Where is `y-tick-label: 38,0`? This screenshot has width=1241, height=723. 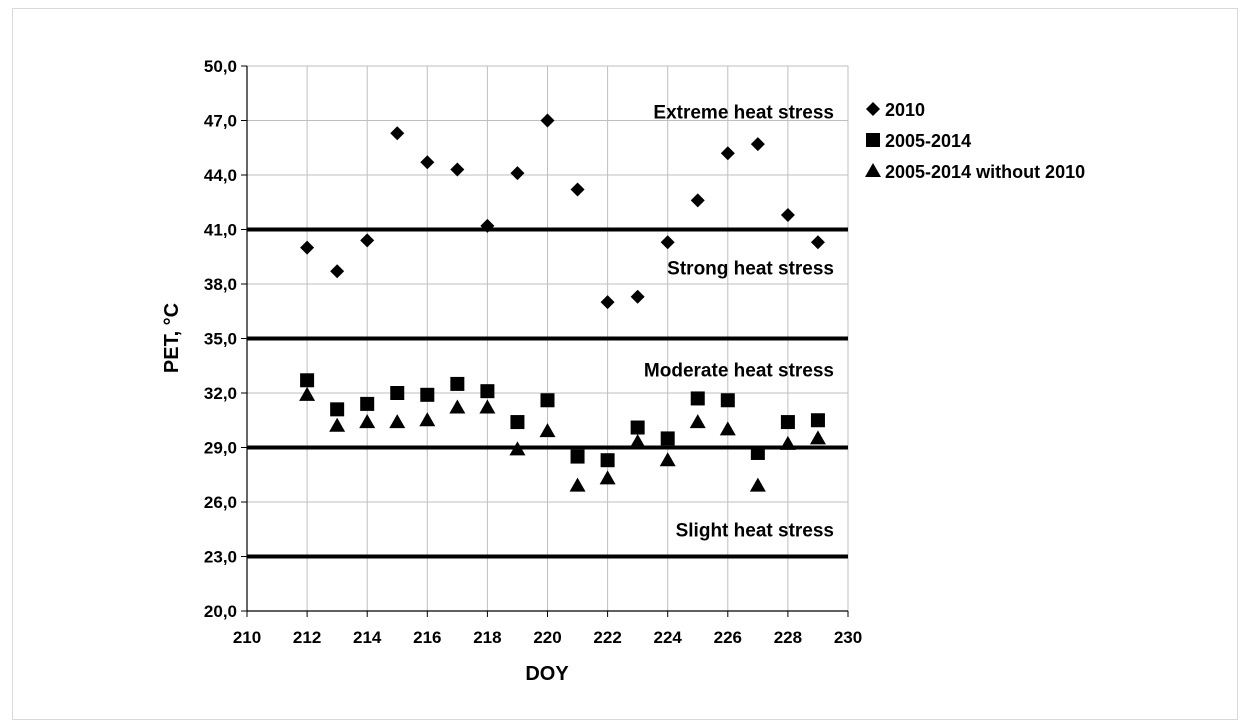 y-tick-label: 38,0 is located at coordinates (220, 284).